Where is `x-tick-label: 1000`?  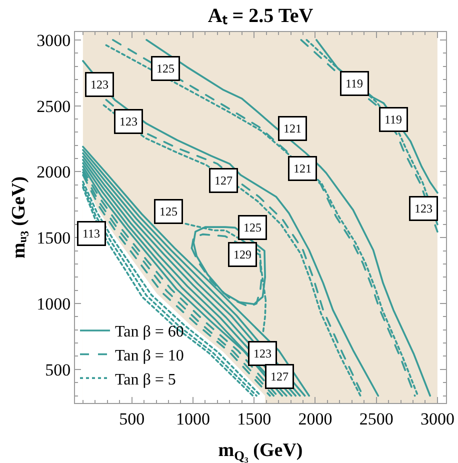
x-tick-label: 1000 is located at coordinates (193, 418).